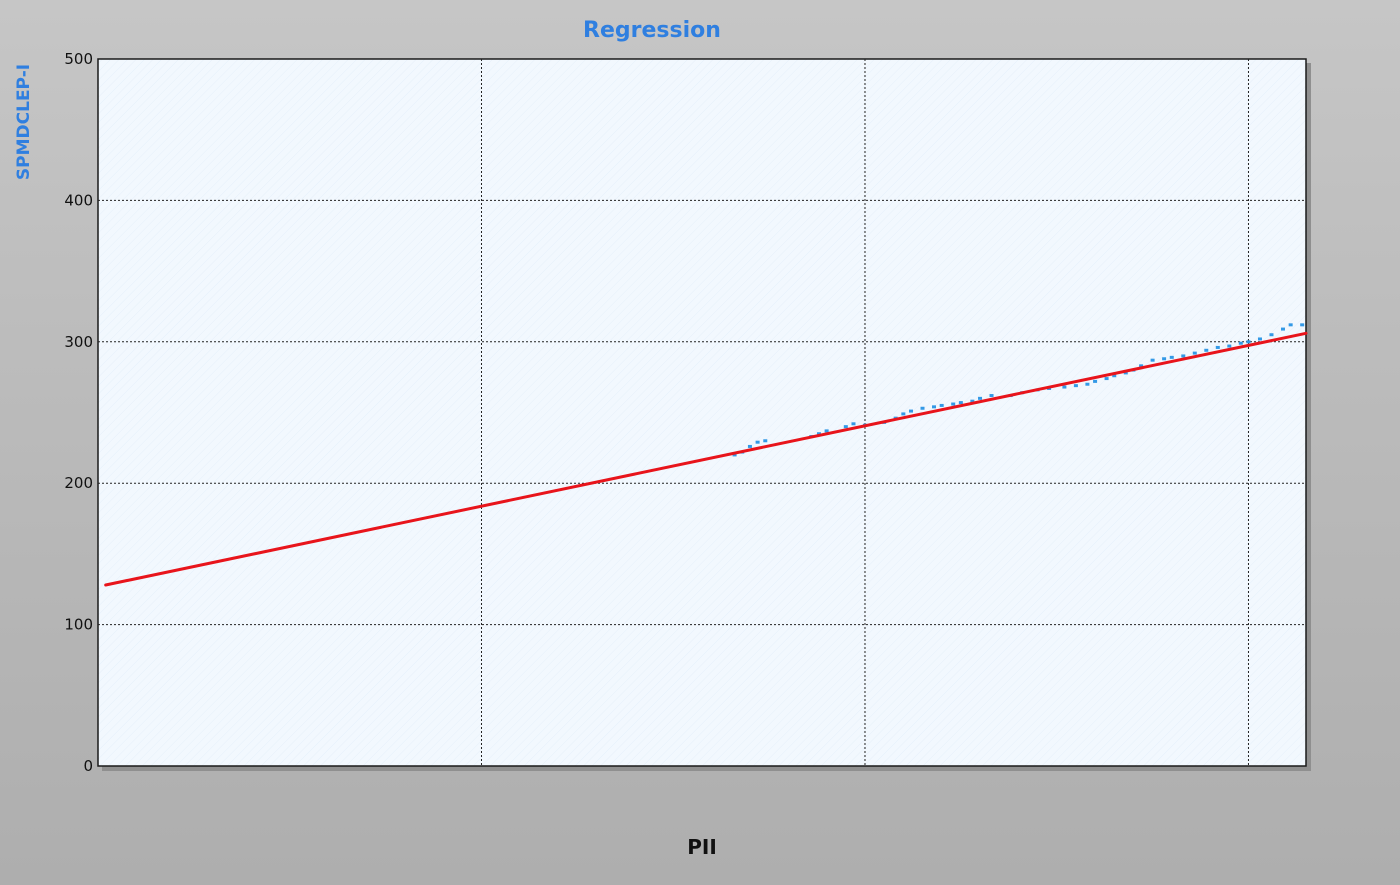 The height and width of the screenshot is (885, 1400). What do you see at coordinates (78, 483) in the screenshot?
I see `y-tick-label: 200` at bounding box center [78, 483].